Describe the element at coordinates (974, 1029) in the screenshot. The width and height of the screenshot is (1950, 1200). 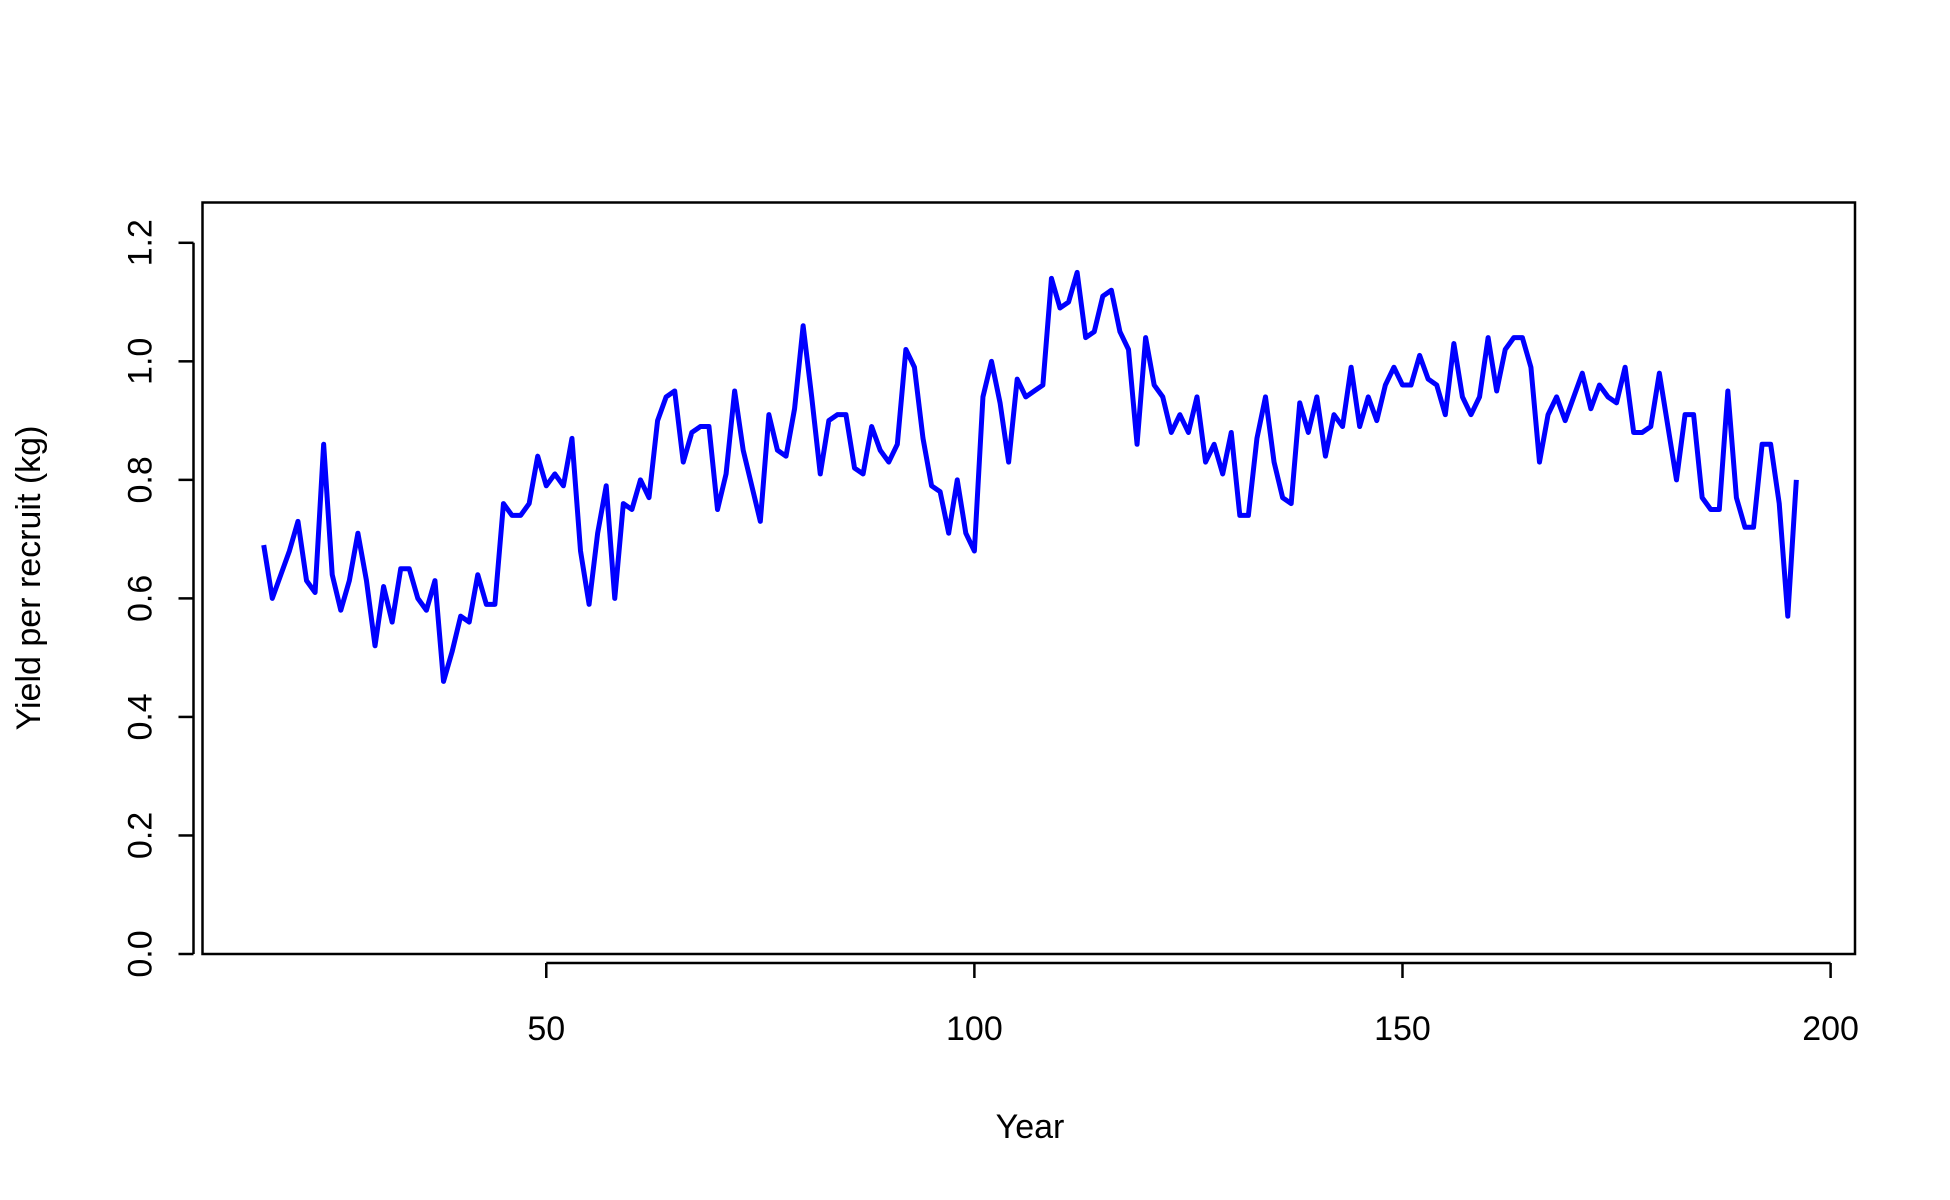
I see `x-tick-label: 100` at that location.